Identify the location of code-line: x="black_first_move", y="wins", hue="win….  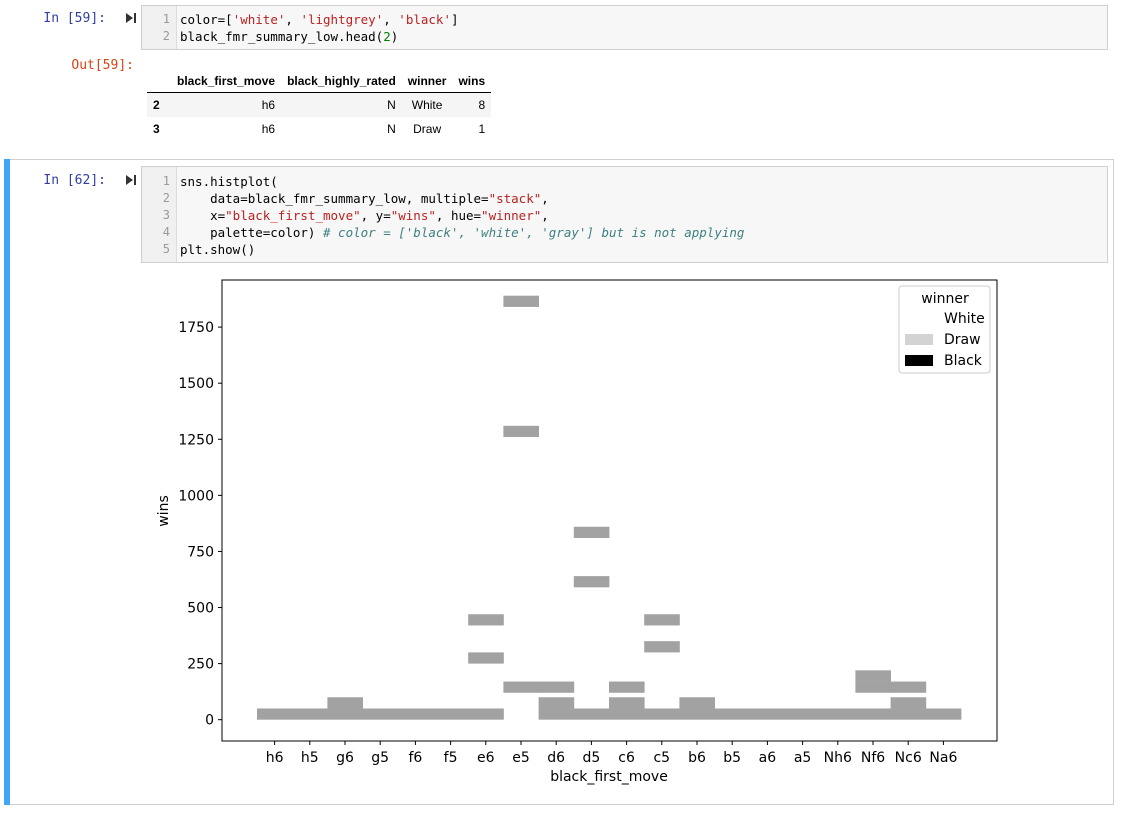
(364, 215).